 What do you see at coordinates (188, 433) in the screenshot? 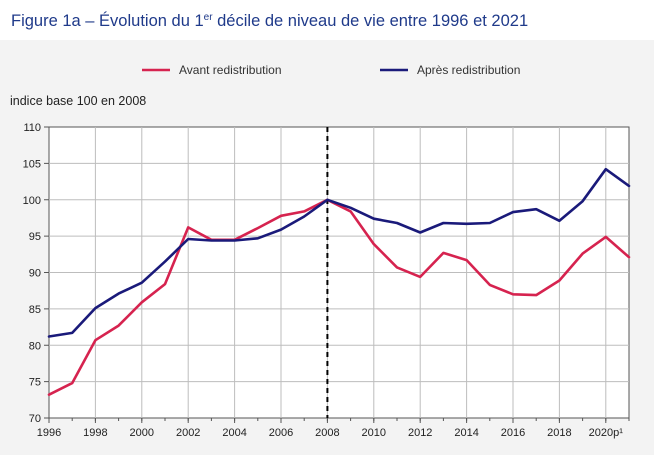
I see `x-tick-label: 2002` at bounding box center [188, 433].